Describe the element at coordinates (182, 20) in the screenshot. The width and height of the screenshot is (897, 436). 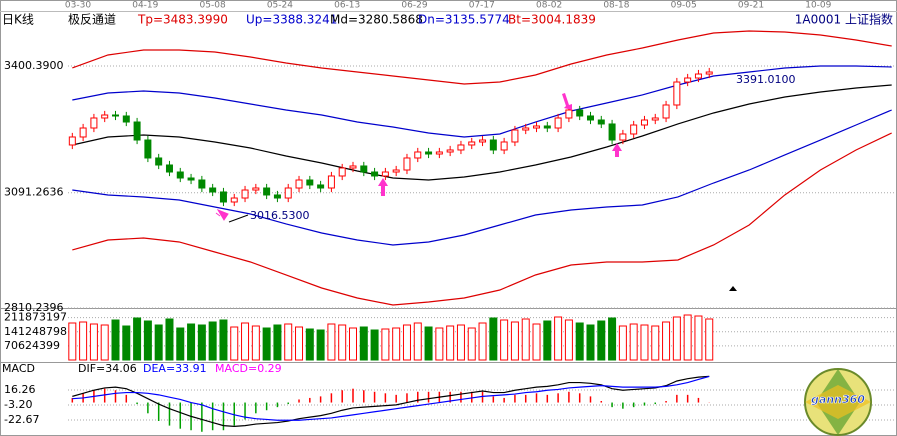
I see `legend-entry: Tp=3483.3990` at that location.